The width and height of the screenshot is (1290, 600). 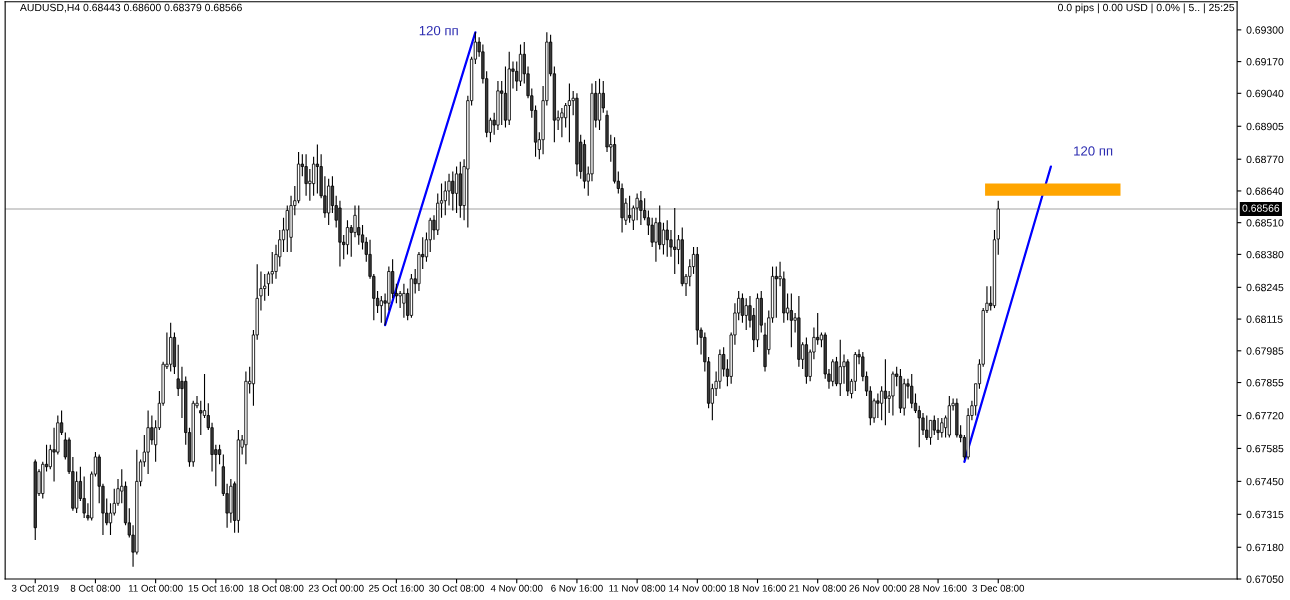 I want to click on x-tick-label: 3 Oct 2019, so click(x=35, y=588).